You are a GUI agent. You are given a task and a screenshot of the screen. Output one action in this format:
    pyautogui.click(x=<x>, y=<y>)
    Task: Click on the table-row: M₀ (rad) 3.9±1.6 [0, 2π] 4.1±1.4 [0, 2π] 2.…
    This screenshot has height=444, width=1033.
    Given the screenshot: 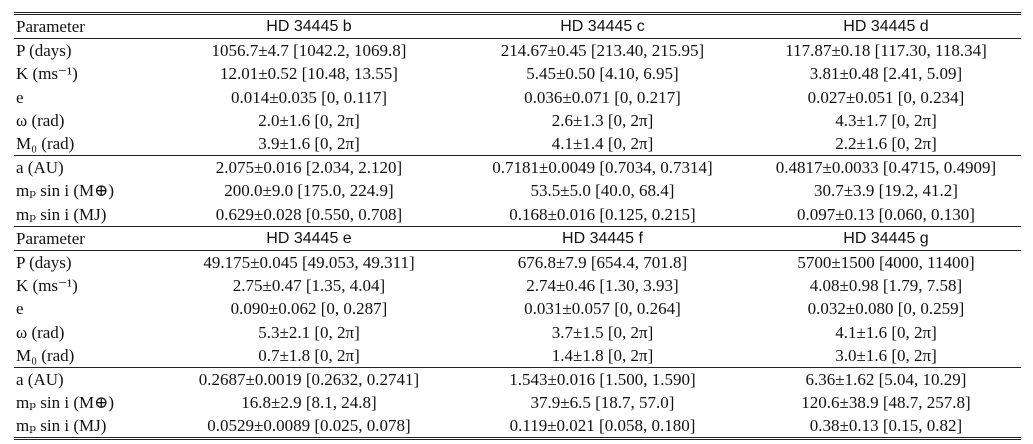 What is the action you would take?
    pyautogui.click(x=517, y=144)
    